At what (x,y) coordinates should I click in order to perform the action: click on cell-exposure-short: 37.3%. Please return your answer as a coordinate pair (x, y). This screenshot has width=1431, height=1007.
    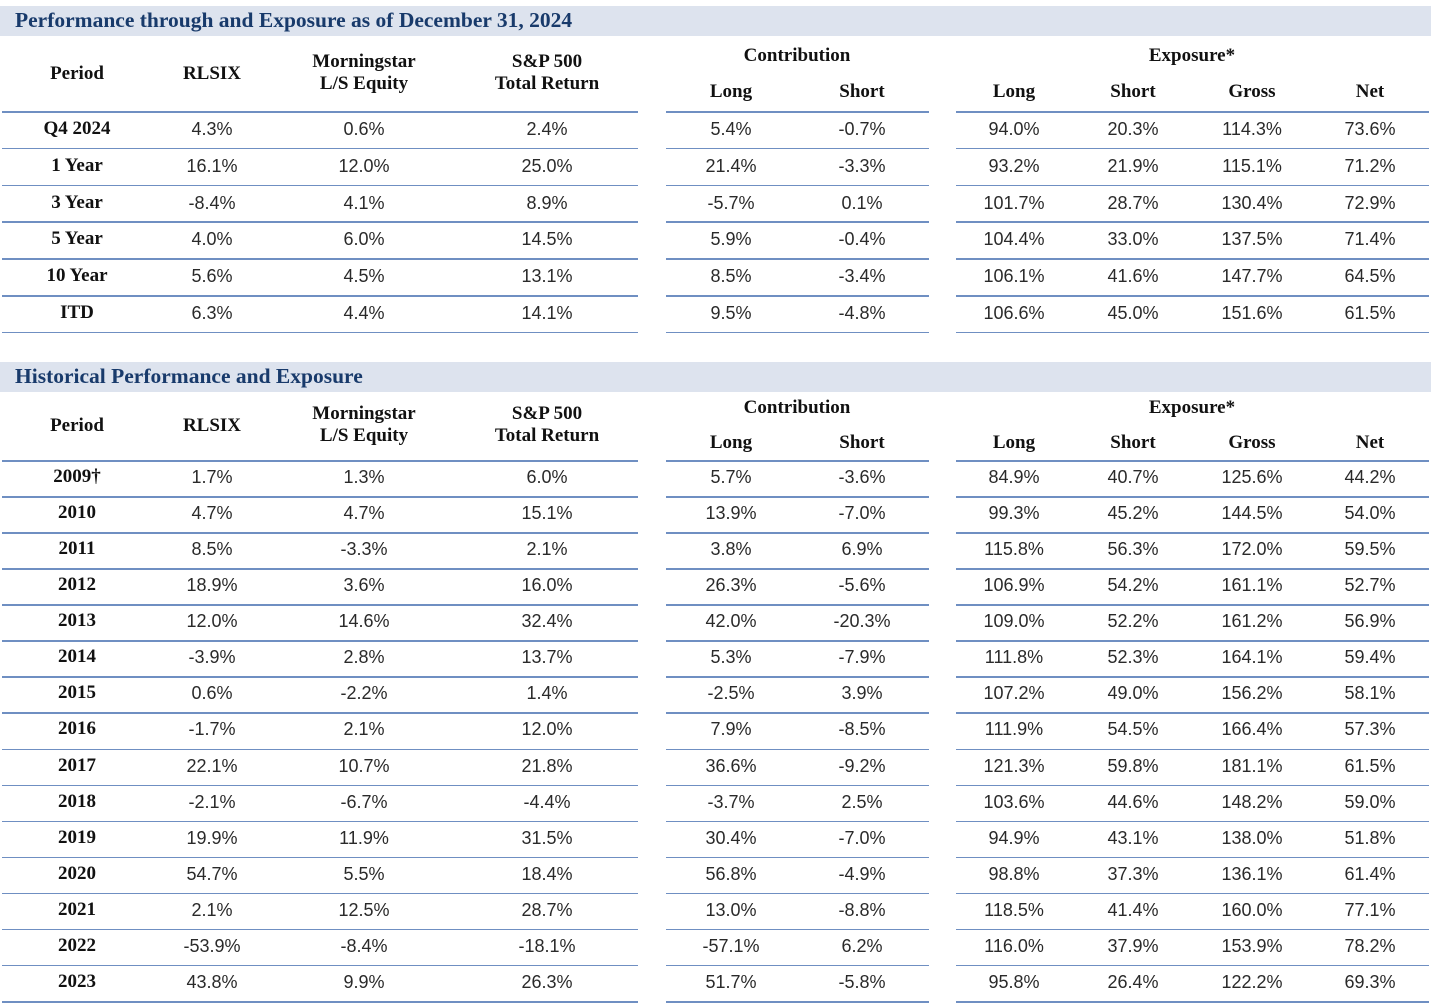
    Looking at the image, I should click on (1133, 873).